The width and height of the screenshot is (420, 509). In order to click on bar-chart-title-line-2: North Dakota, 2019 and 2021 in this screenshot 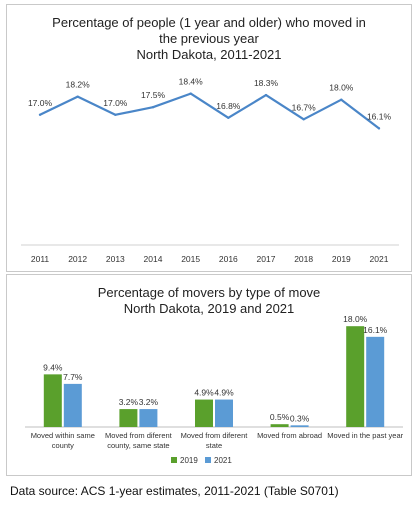, I will do `click(209, 308)`.